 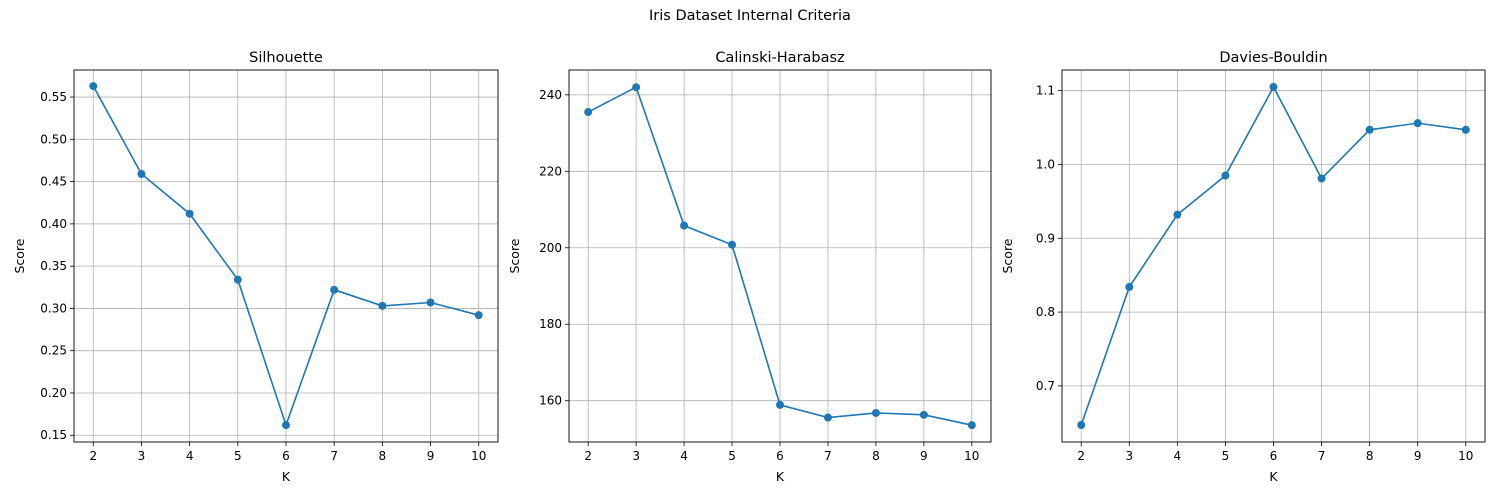 What do you see at coordinates (53, 224) in the screenshot?
I see `y-tick-label: 0.40` at bounding box center [53, 224].